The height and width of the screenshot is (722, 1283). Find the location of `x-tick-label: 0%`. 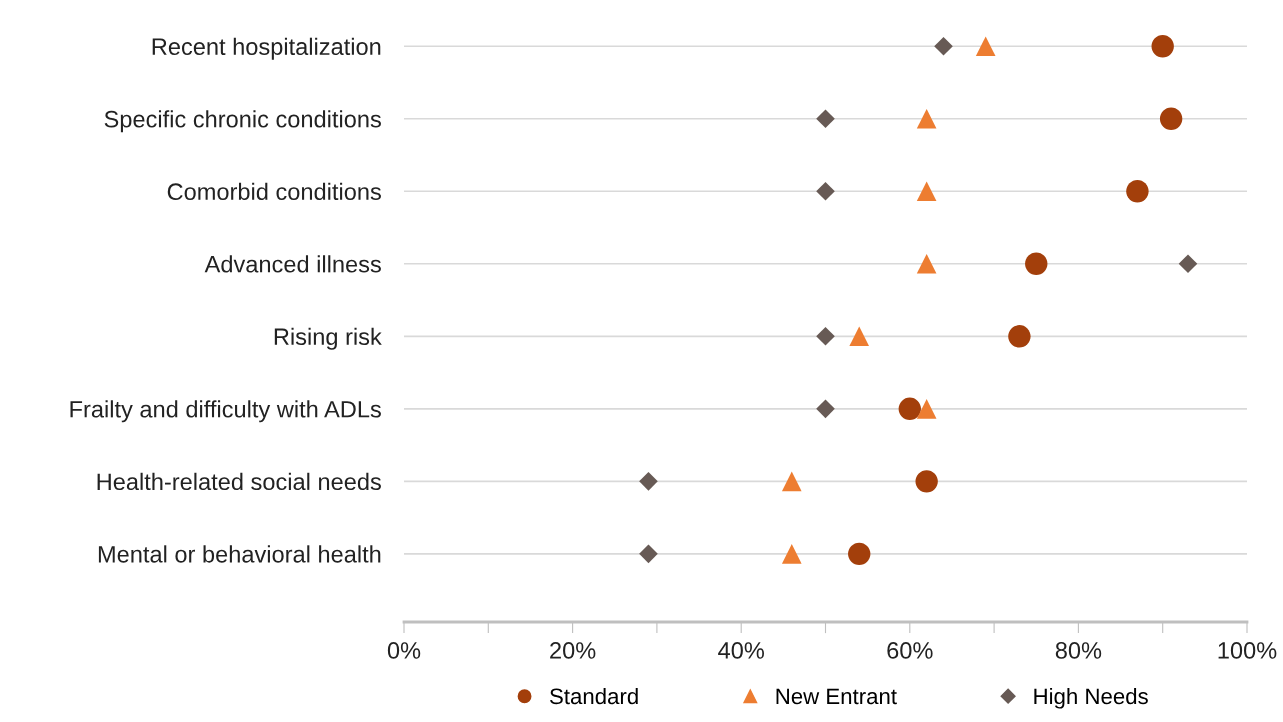

x-tick-label: 0% is located at coordinates (404, 650).